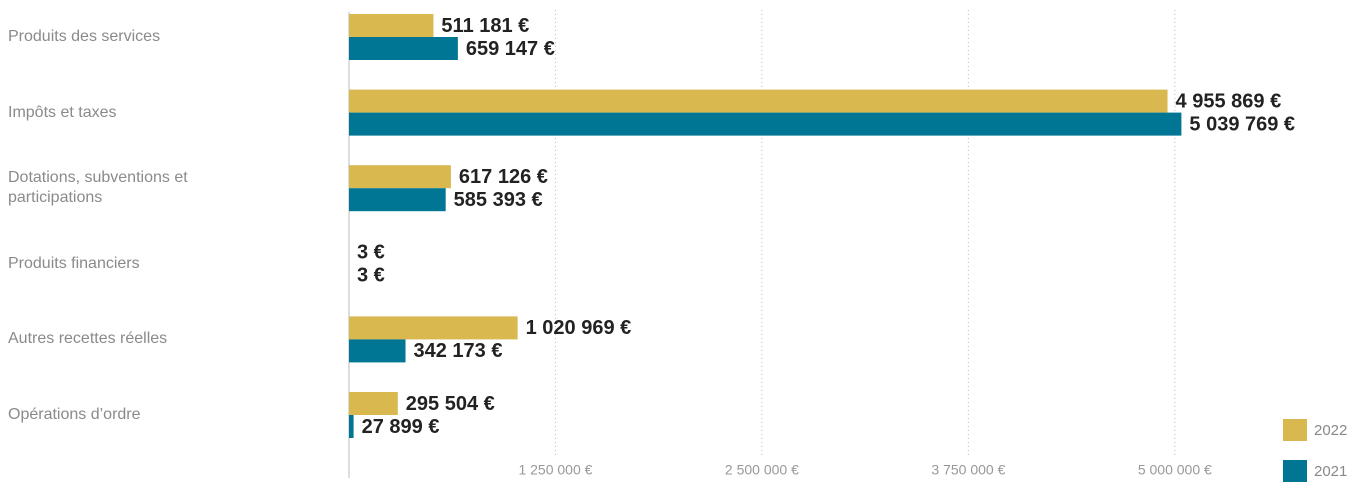 Image resolution: width=1361 pixels, height=482 pixels. Describe the element at coordinates (1330, 471) in the screenshot. I see `legend-label: 2021` at that location.